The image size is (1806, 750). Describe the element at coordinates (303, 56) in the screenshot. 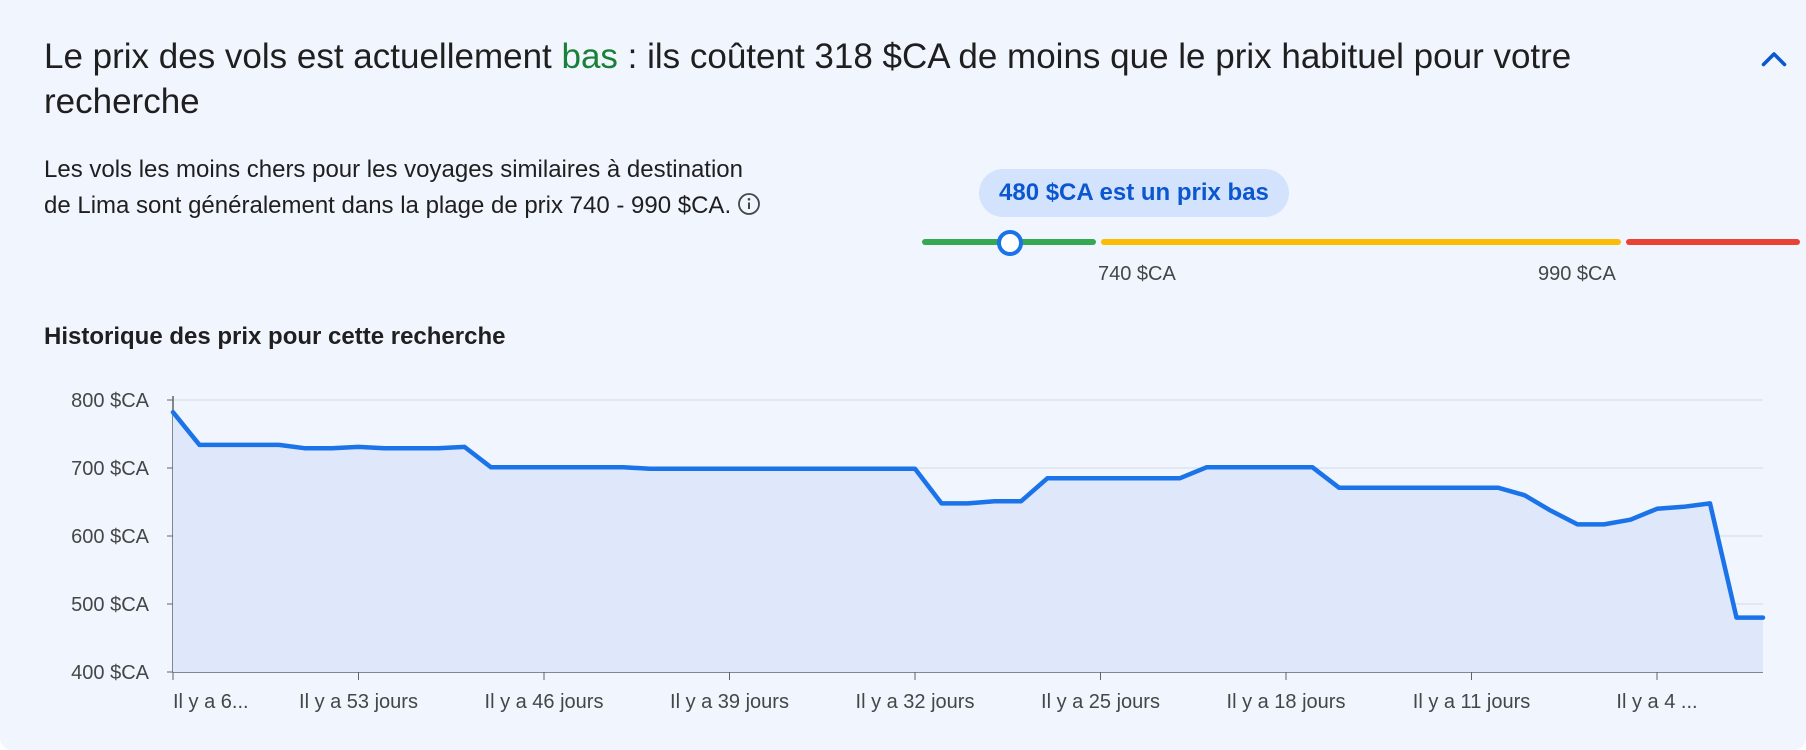

I see `headline-text-prefix: Le prix des vols est actuellement` at that location.